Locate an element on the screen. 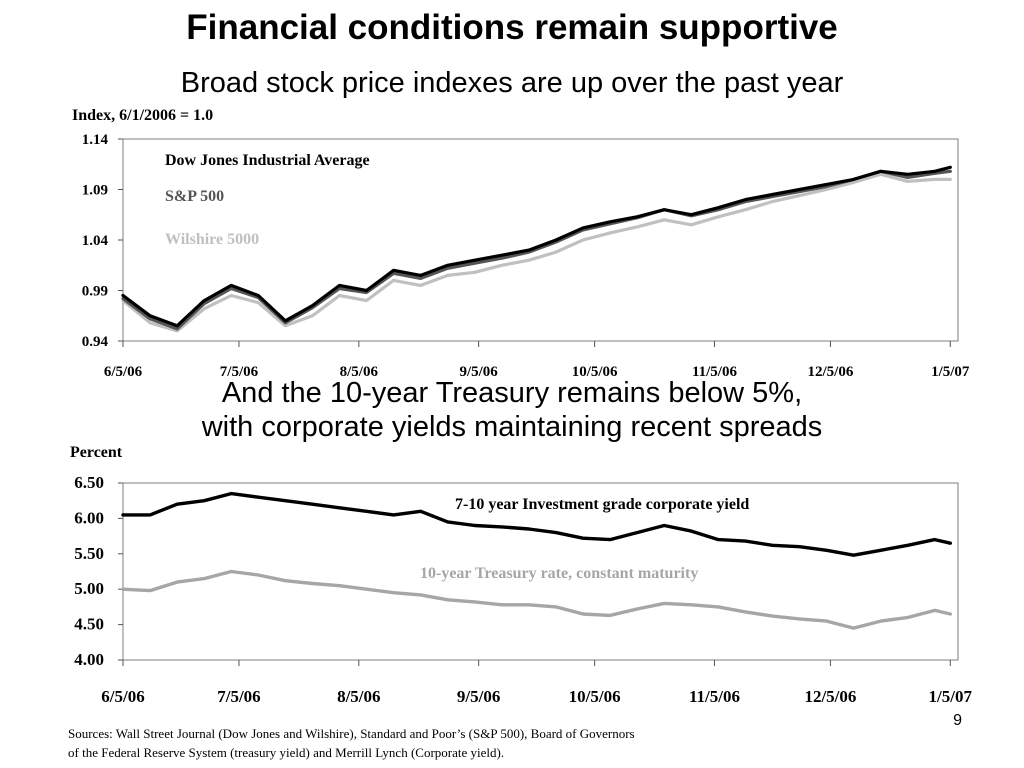  slide-title: Financial conditions remain supportive is located at coordinates (512, 27).